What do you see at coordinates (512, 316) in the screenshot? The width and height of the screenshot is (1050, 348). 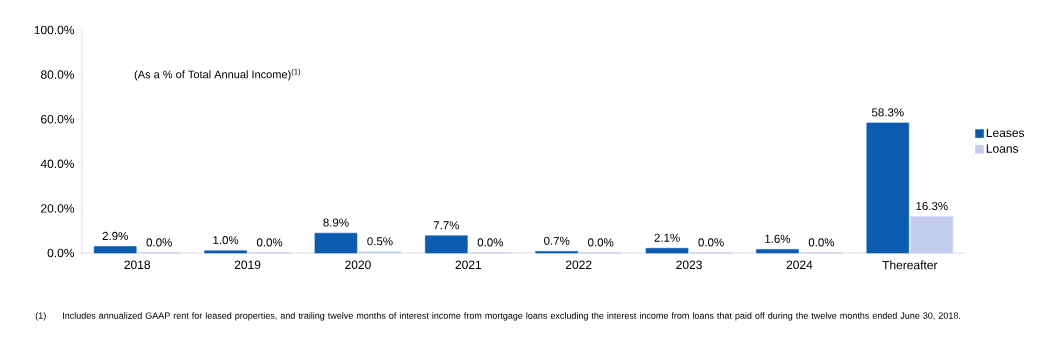 I see `text: Includes annualized GAAP rent for leased properties, and trailing twelve months of interest income from mortgage loans excluding the interest income from loans that paid off during the twelve months ended June 30, 2018.` at bounding box center [512, 316].